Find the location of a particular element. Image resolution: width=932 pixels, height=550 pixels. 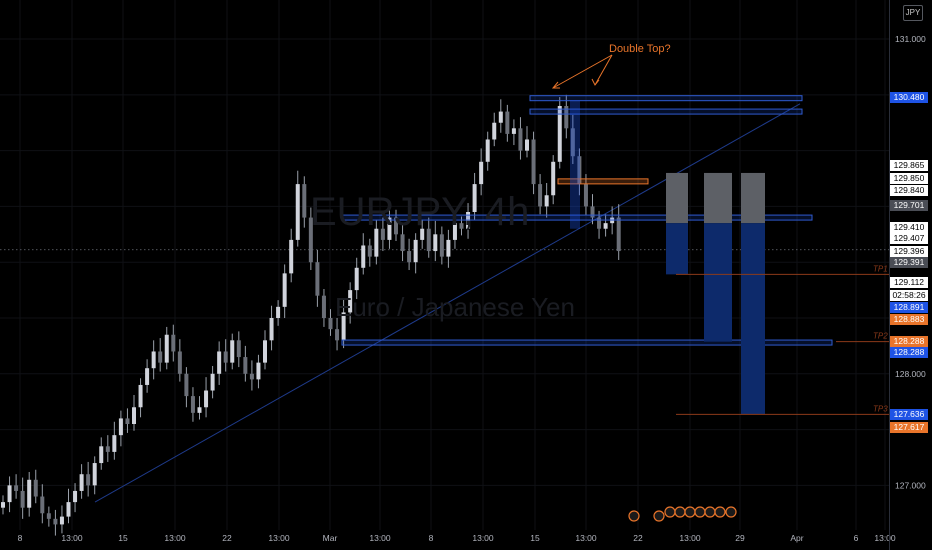

tp-label-2: TP2 is located at coordinates (880, 336).